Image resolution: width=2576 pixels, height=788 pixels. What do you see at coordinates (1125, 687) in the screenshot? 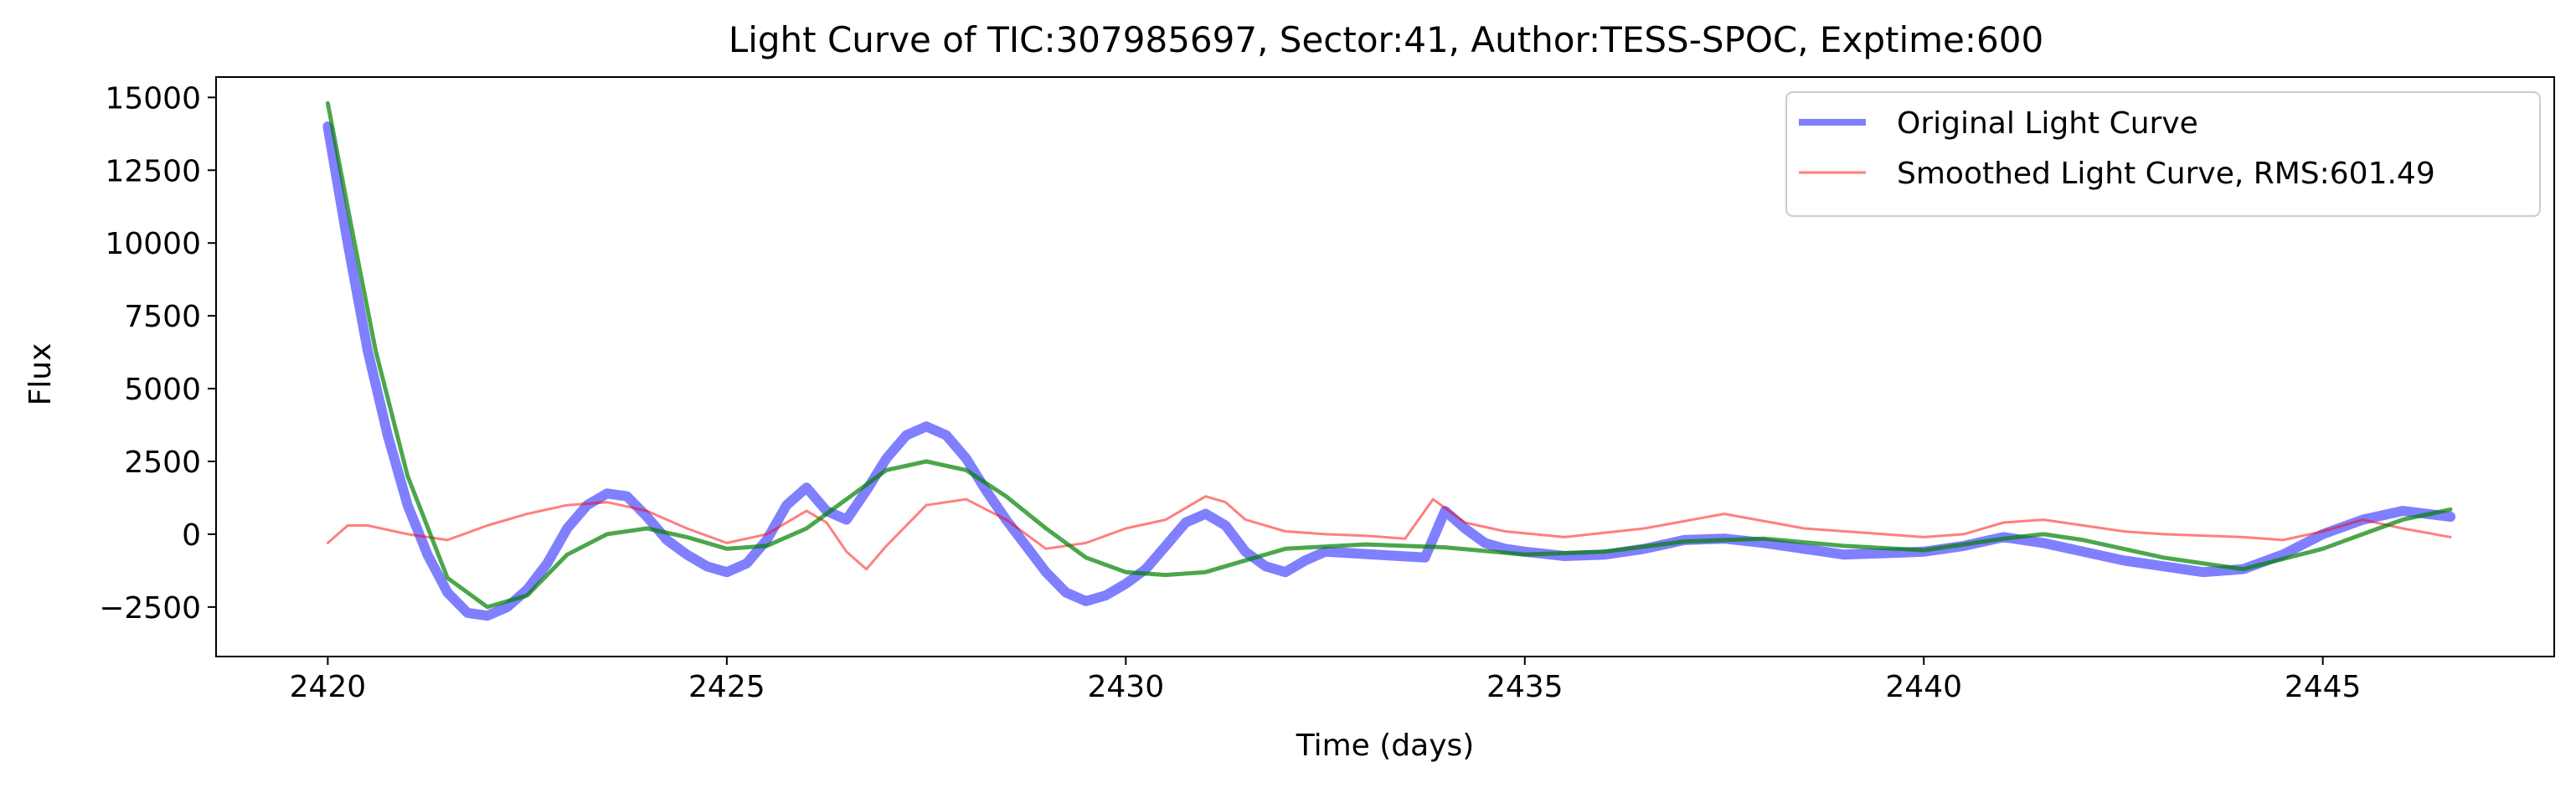
I see `x-tick-label: 2430` at bounding box center [1125, 687].